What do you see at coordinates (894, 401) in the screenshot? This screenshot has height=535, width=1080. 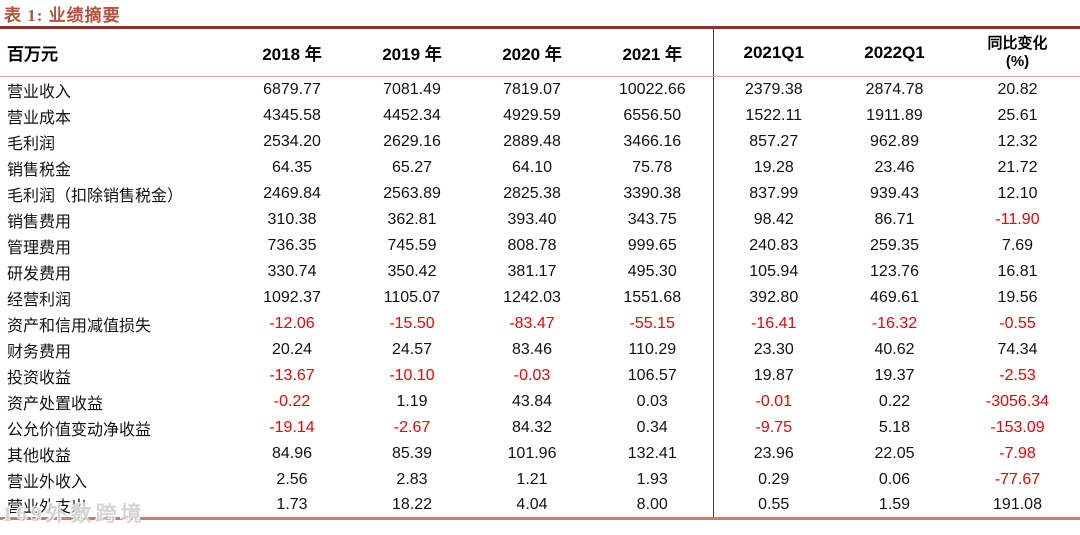 I see `cell-value: 0.22` at bounding box center [894, 401].